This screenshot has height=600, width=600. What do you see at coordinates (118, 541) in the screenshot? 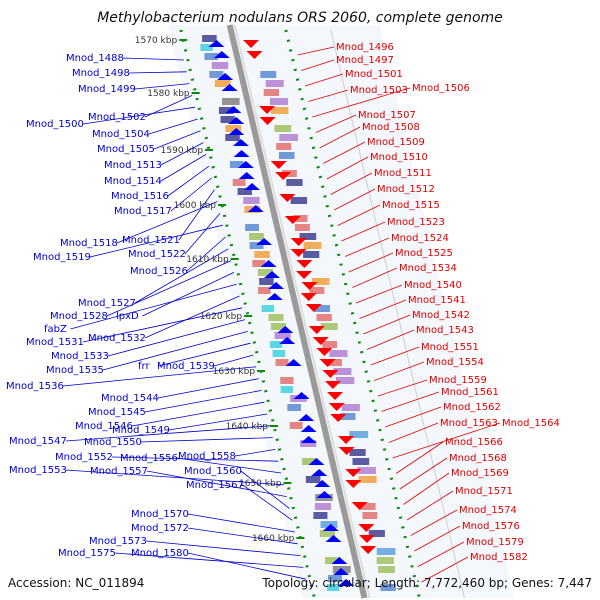
I see `left-gene-label: Mnod_1573` at bounding box center [118, 541].